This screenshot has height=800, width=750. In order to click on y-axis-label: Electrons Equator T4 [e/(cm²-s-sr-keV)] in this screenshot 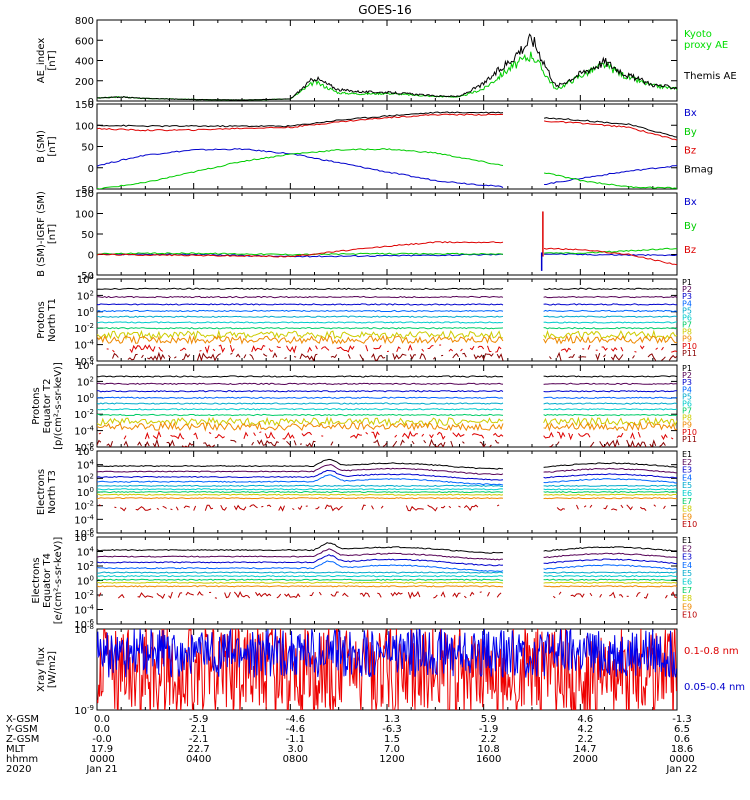, I will do `click(47, 581)`.